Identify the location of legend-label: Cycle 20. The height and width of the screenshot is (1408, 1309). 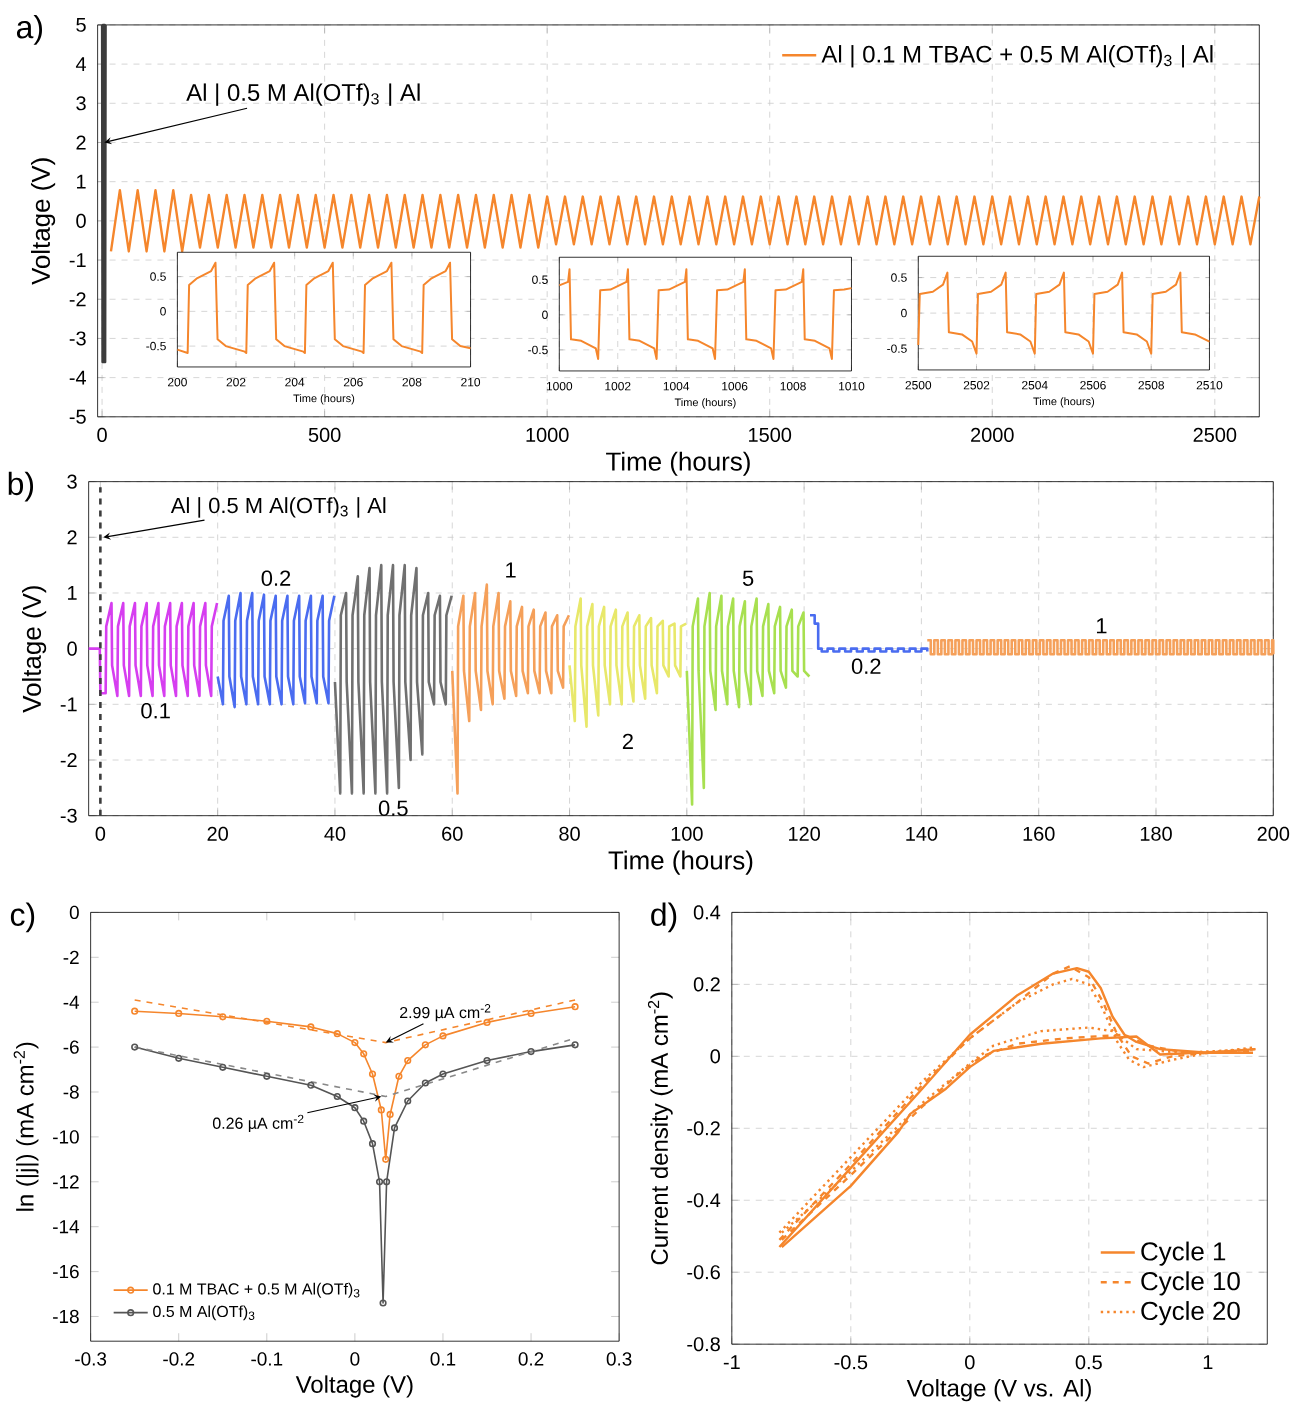
(1190, 1313).